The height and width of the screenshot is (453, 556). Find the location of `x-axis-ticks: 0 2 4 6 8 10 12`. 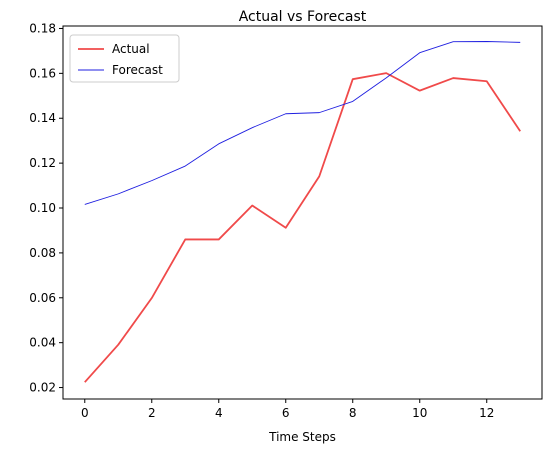

x-axis-ticks: 0 2 4 6 8 10 12 is located at coordinates (287, 409).